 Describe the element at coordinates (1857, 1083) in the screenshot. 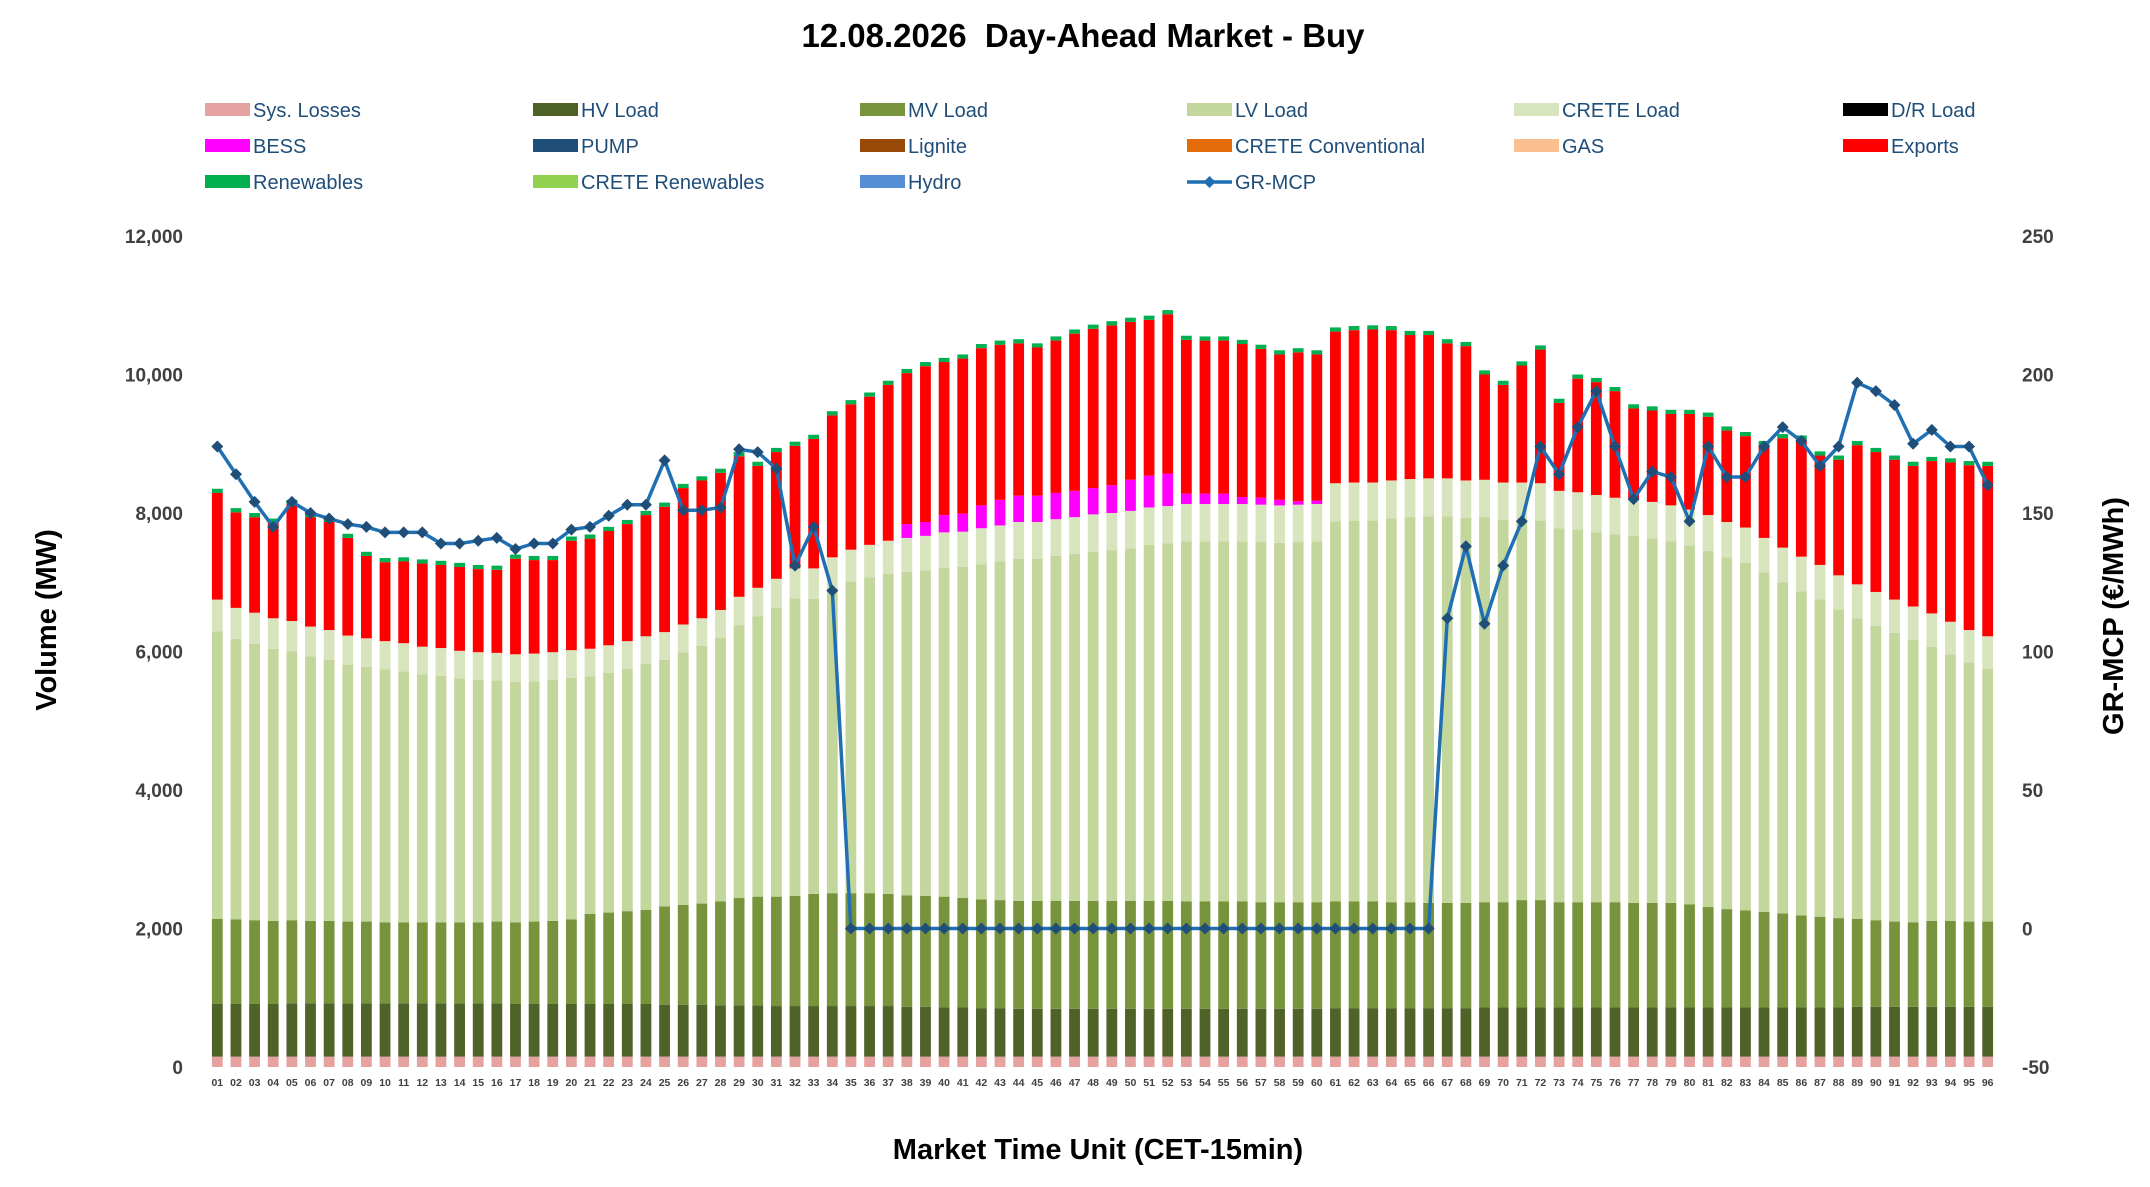

I see `x-tick-label: 89` at that location.